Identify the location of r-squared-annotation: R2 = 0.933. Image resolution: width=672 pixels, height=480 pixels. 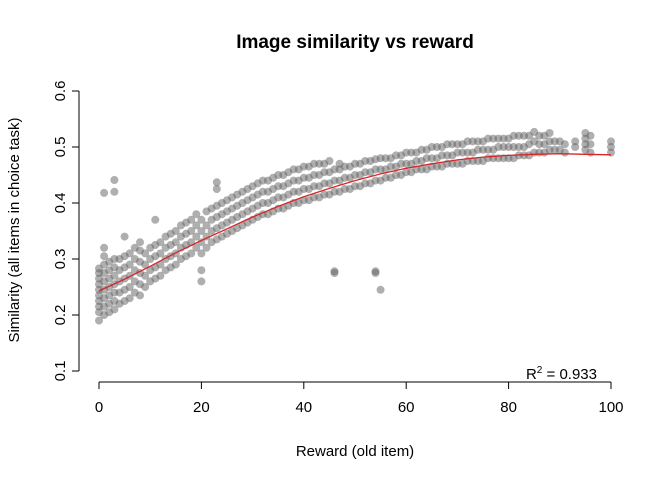
(561, 374).